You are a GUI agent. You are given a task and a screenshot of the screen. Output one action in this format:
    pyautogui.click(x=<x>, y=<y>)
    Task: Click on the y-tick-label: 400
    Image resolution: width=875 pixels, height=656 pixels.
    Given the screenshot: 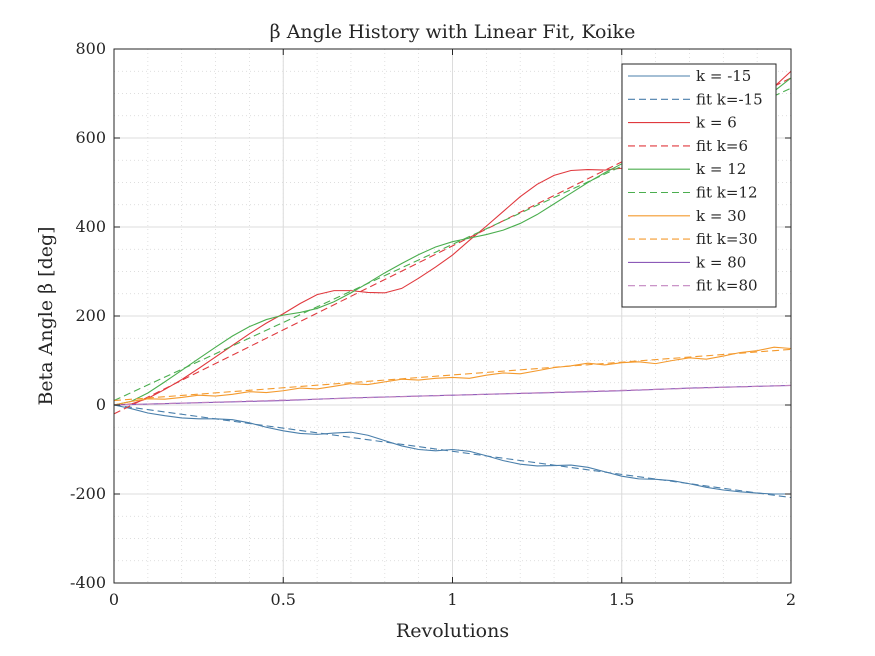 What is the action you would take?
    pyautogui.click(x=90, y=226)
    